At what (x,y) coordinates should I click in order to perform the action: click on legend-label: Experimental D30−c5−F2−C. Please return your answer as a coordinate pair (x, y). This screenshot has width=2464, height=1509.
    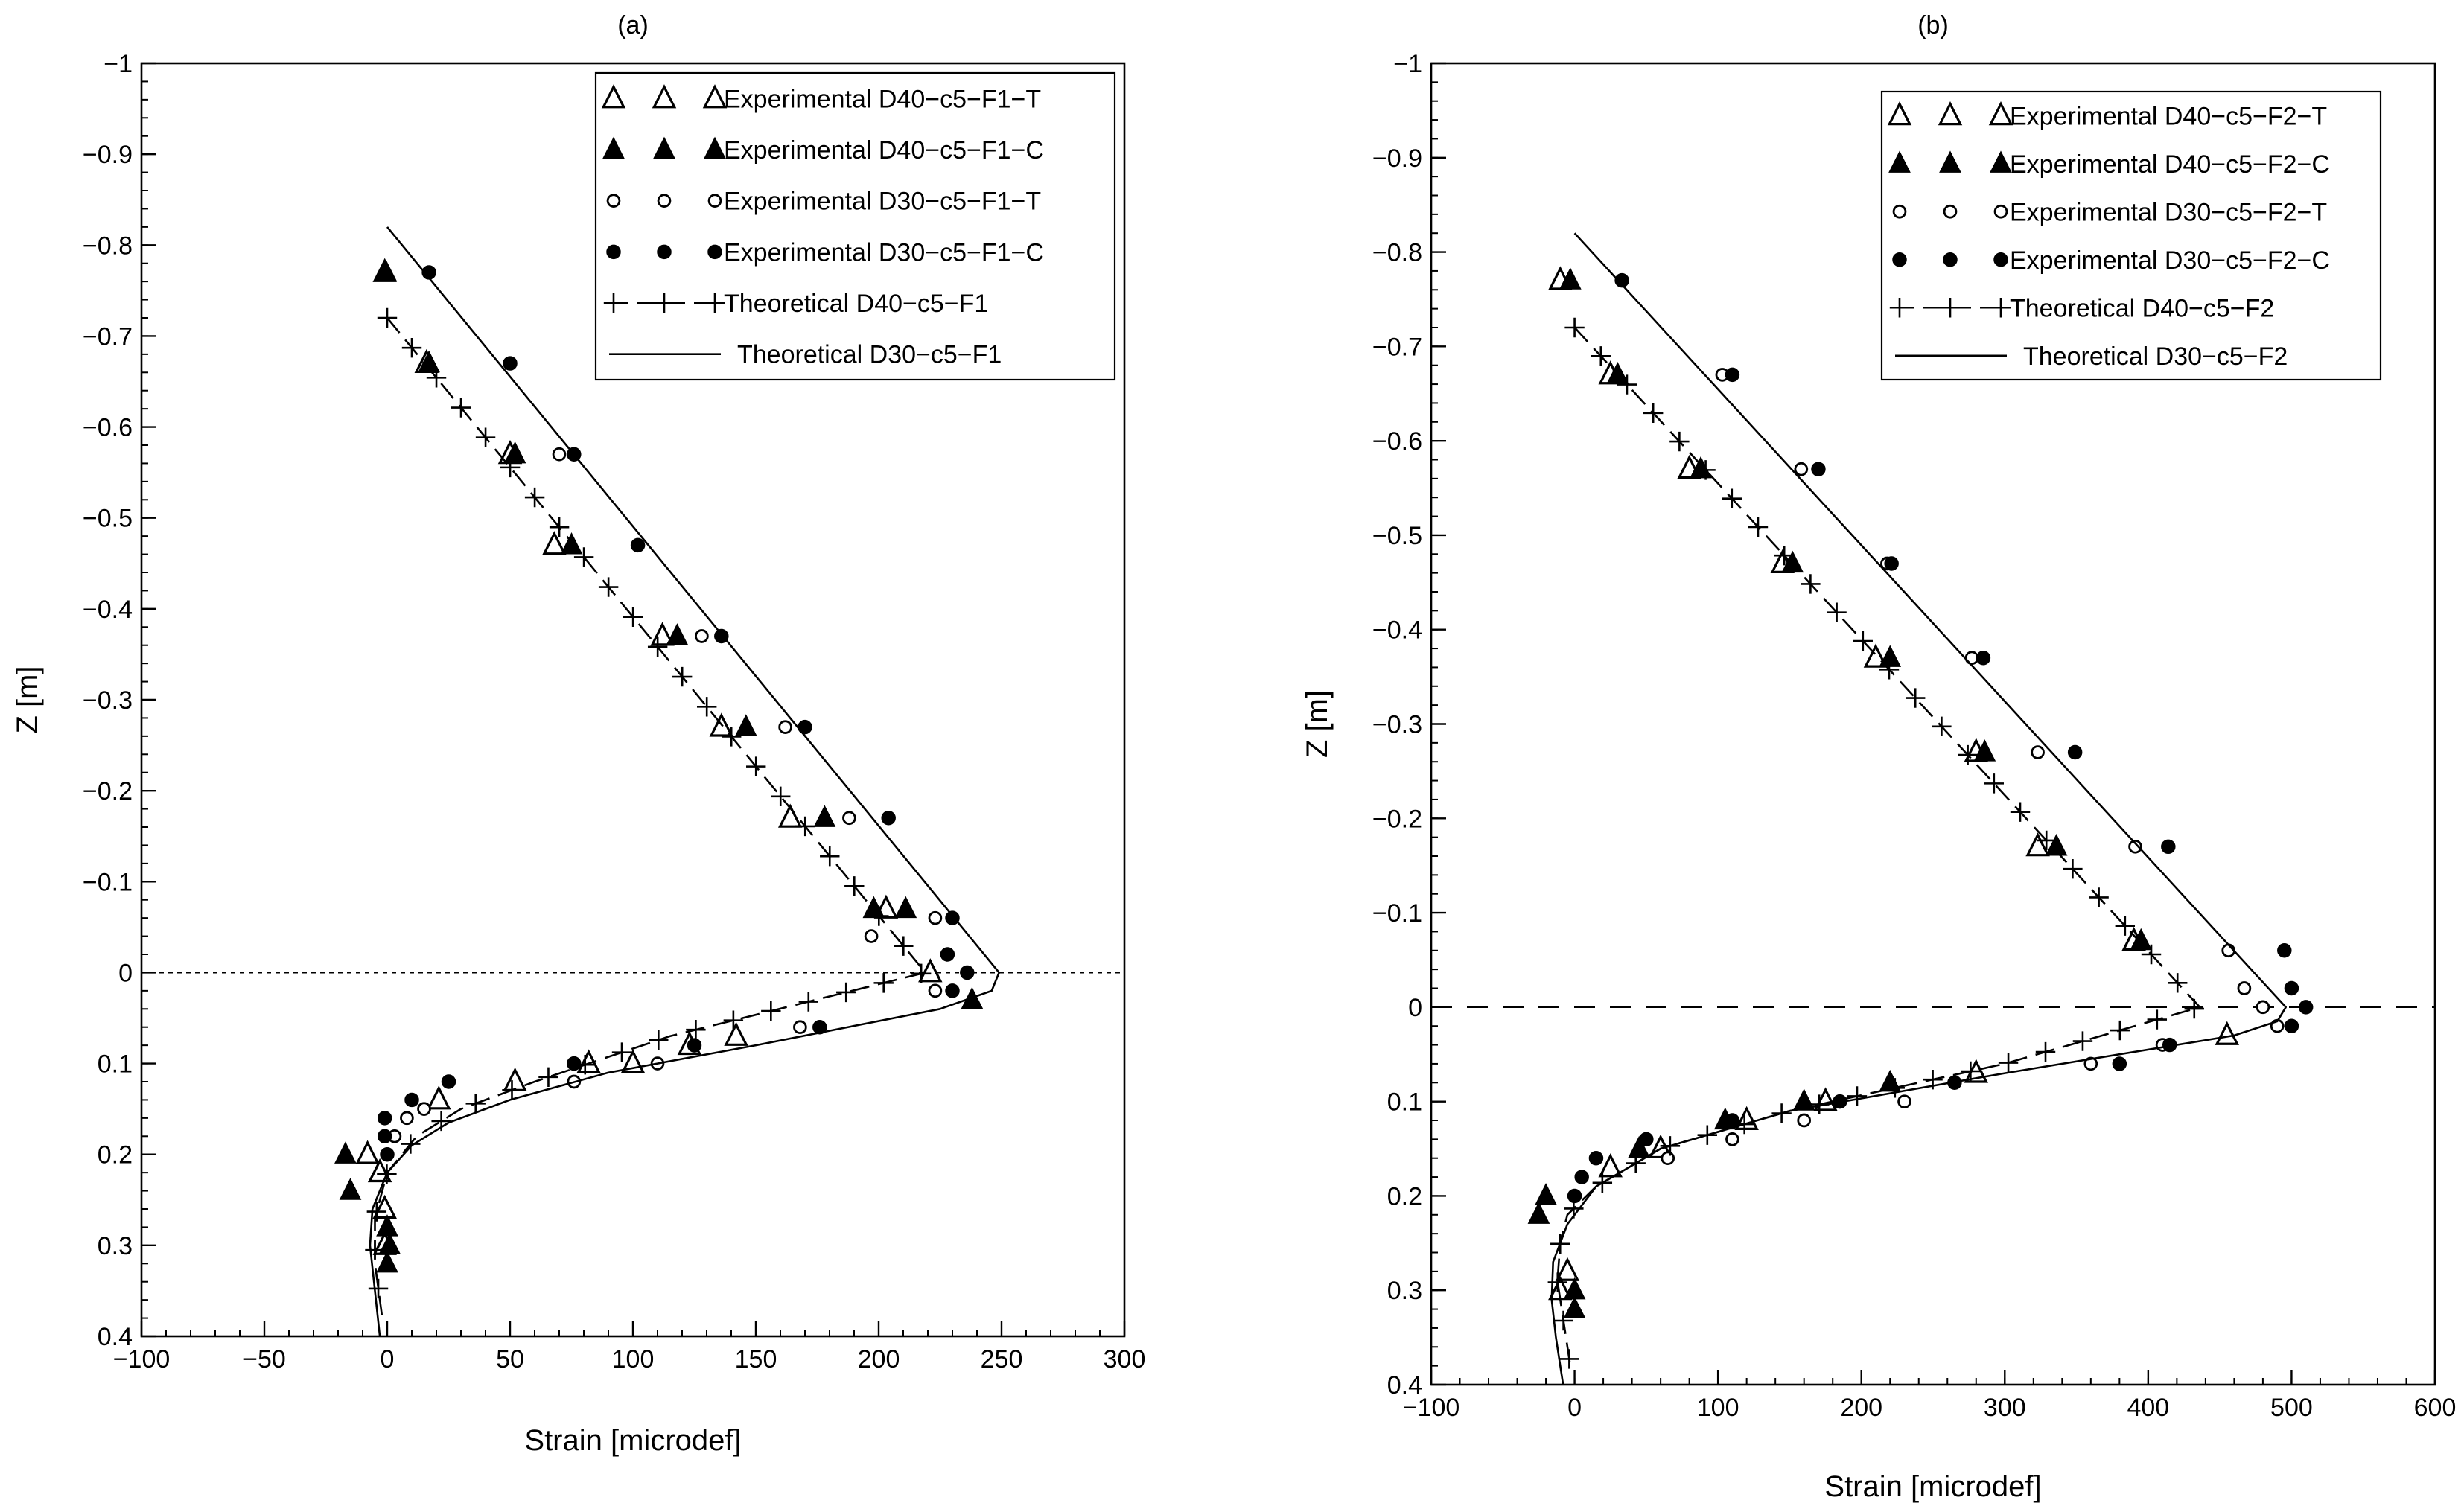
    Looking at the image, I should click on (2170, 260).